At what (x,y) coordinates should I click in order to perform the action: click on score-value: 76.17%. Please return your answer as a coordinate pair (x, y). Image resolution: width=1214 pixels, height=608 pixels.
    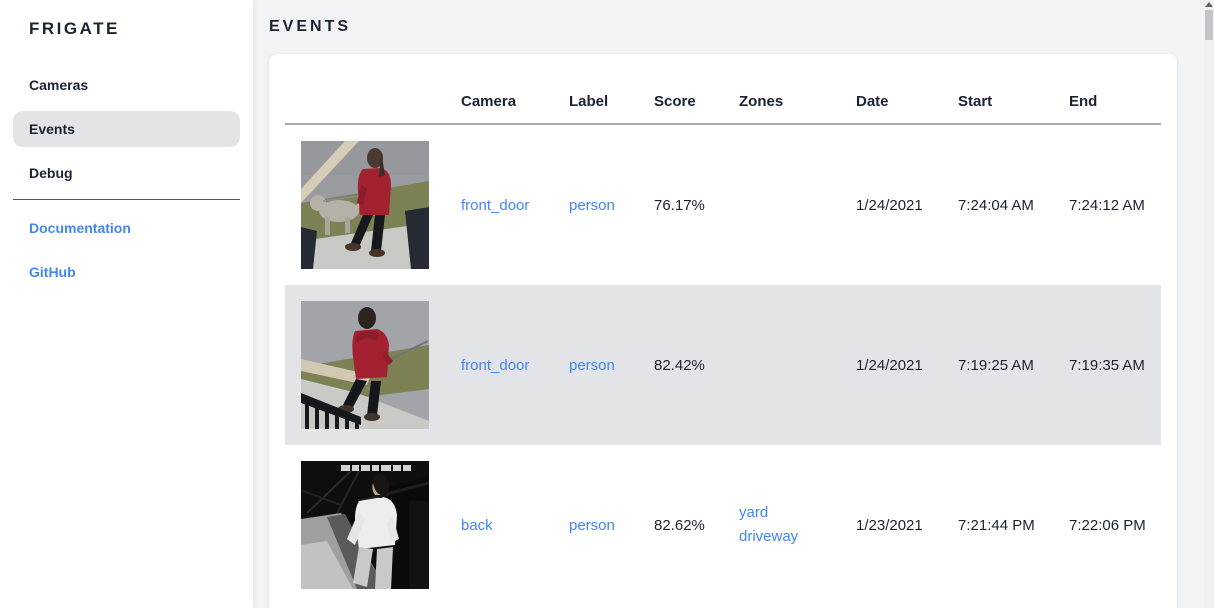
    Looking at the image, I should click on (679, 205).